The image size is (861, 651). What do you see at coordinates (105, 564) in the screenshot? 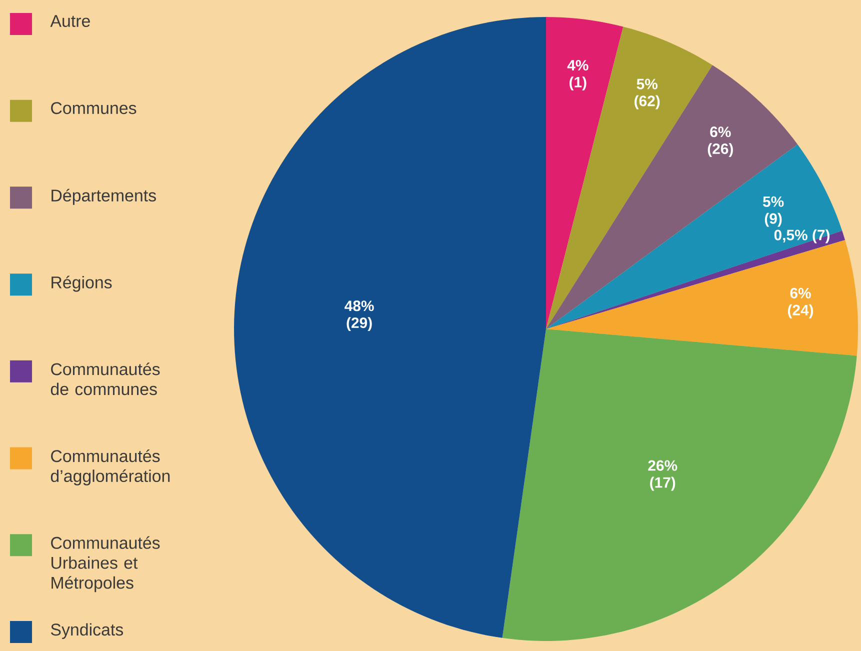
I see `legend-label: Communautés Urbaines et Métropoles` at bounding box center [105, 564].